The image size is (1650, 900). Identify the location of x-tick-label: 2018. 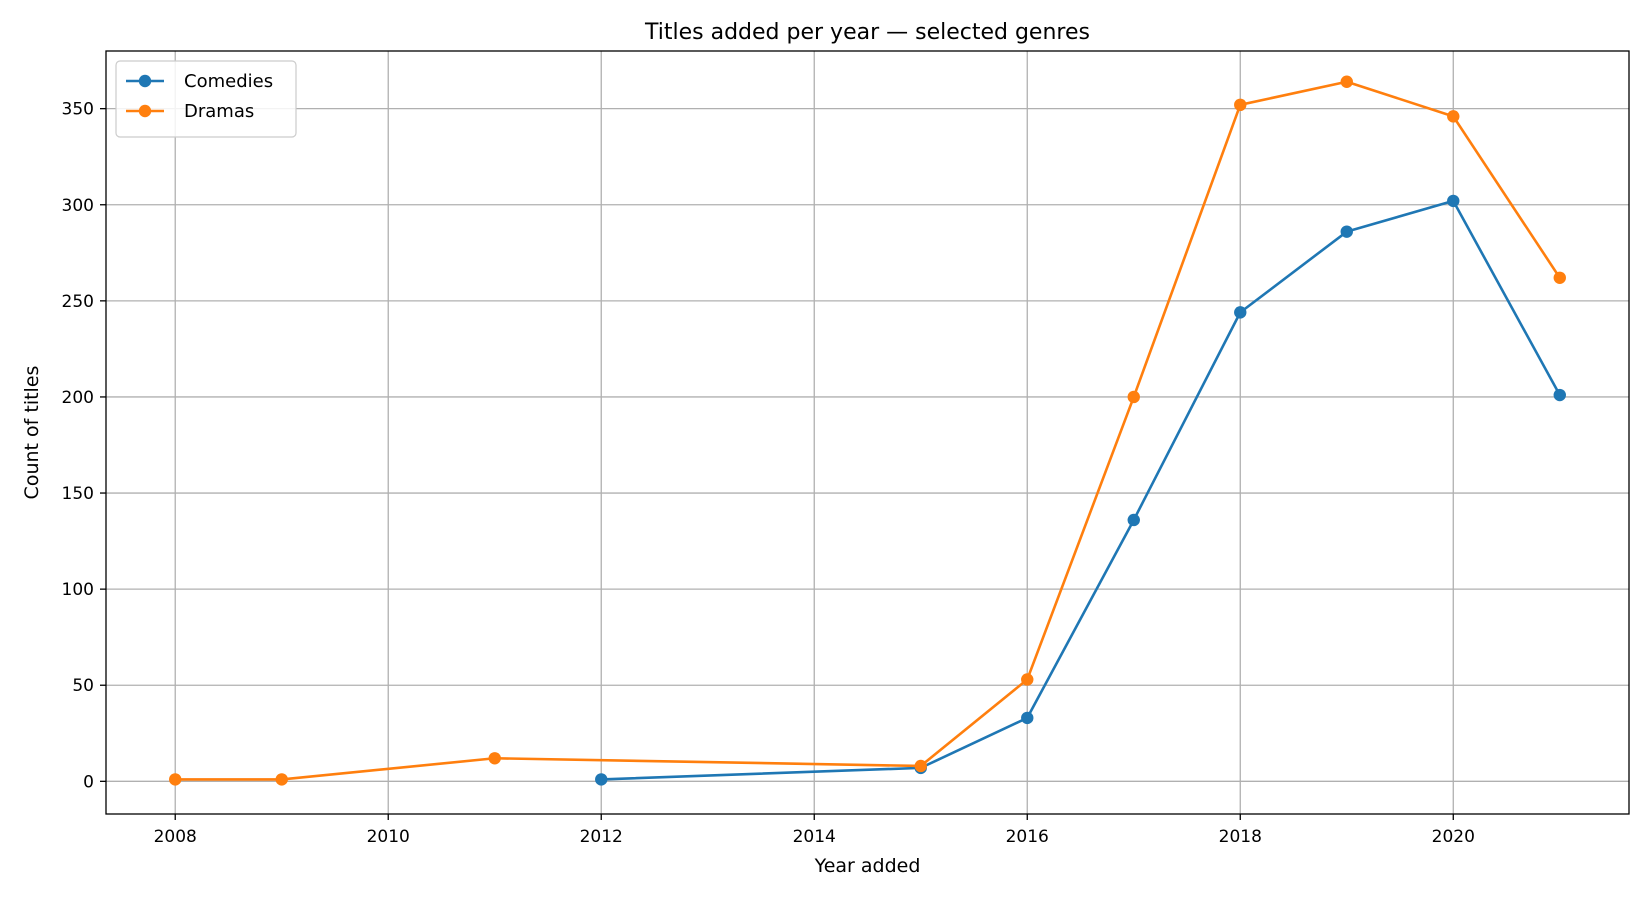
(1240, 837).